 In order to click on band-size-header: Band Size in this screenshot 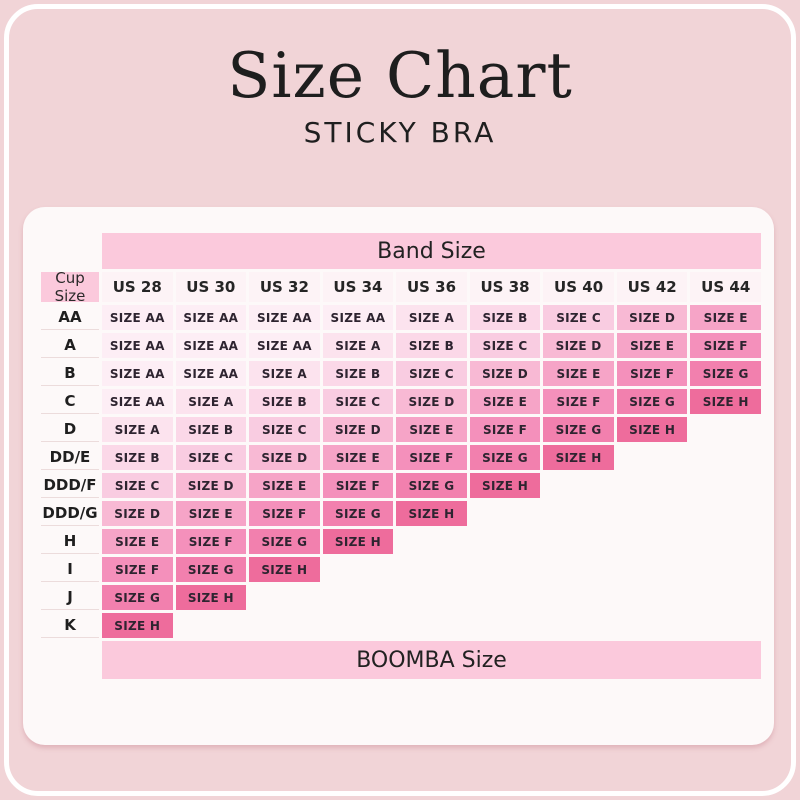, I will do `click(431, 251)`.